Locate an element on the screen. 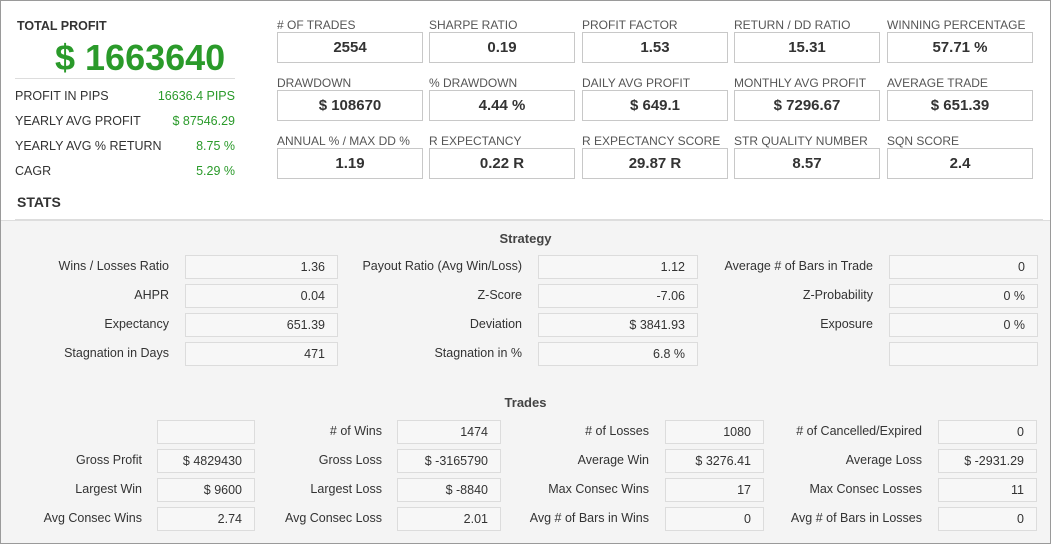  trades-title: Trades is located at coordinates (525, 402).